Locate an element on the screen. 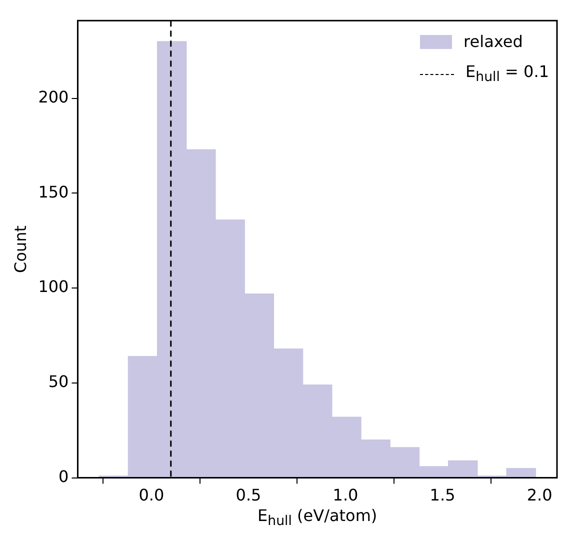 This screenshot has width=571, height=549. x-tick-label: 0.0 is located at coordinates (151, 495).